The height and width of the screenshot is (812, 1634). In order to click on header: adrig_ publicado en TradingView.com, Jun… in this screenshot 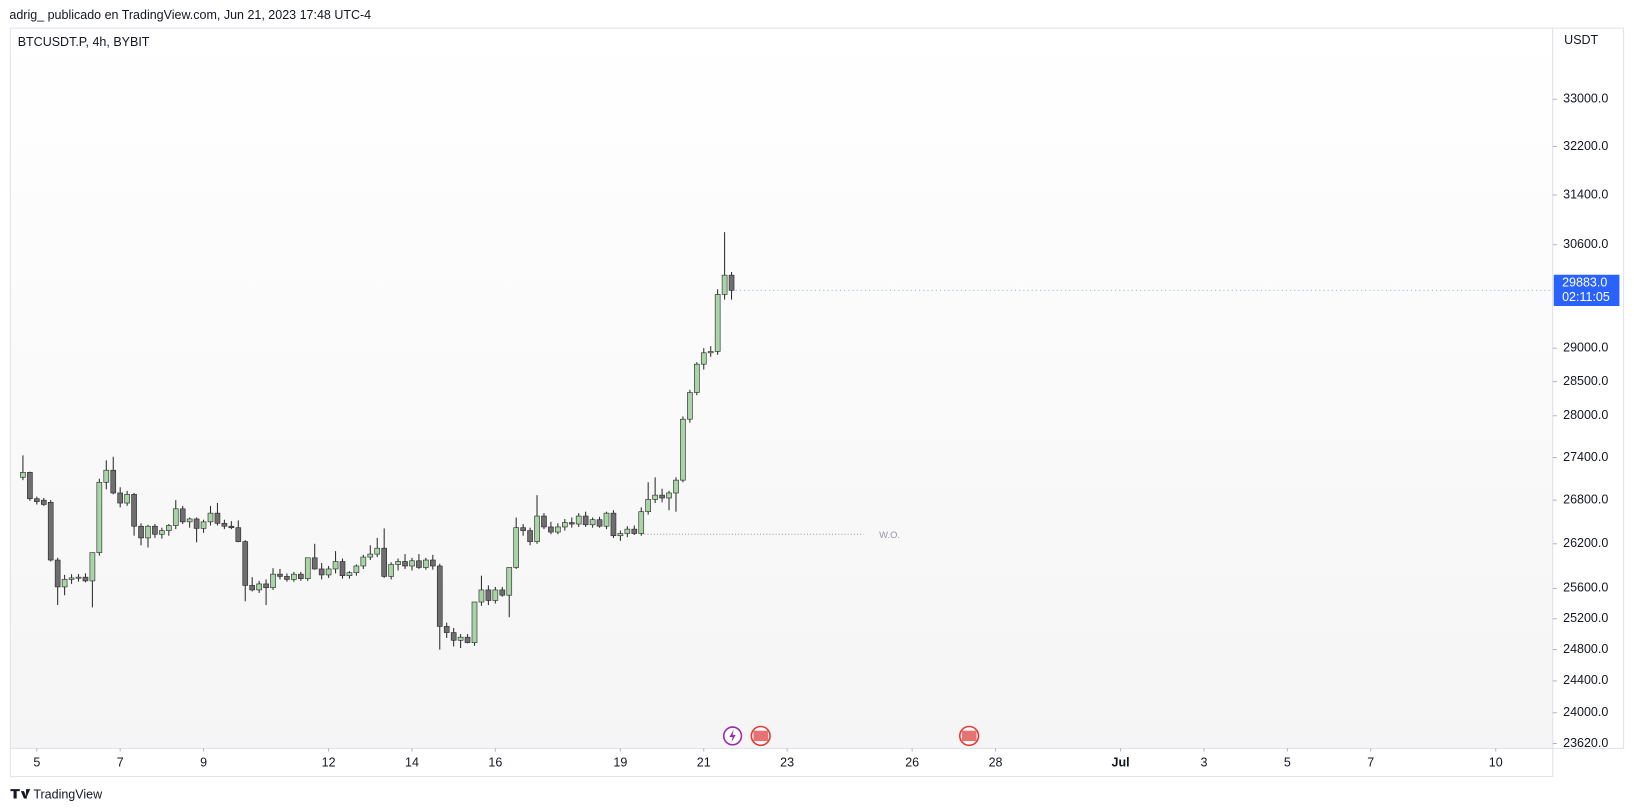, I will do `click(190, 15)`.